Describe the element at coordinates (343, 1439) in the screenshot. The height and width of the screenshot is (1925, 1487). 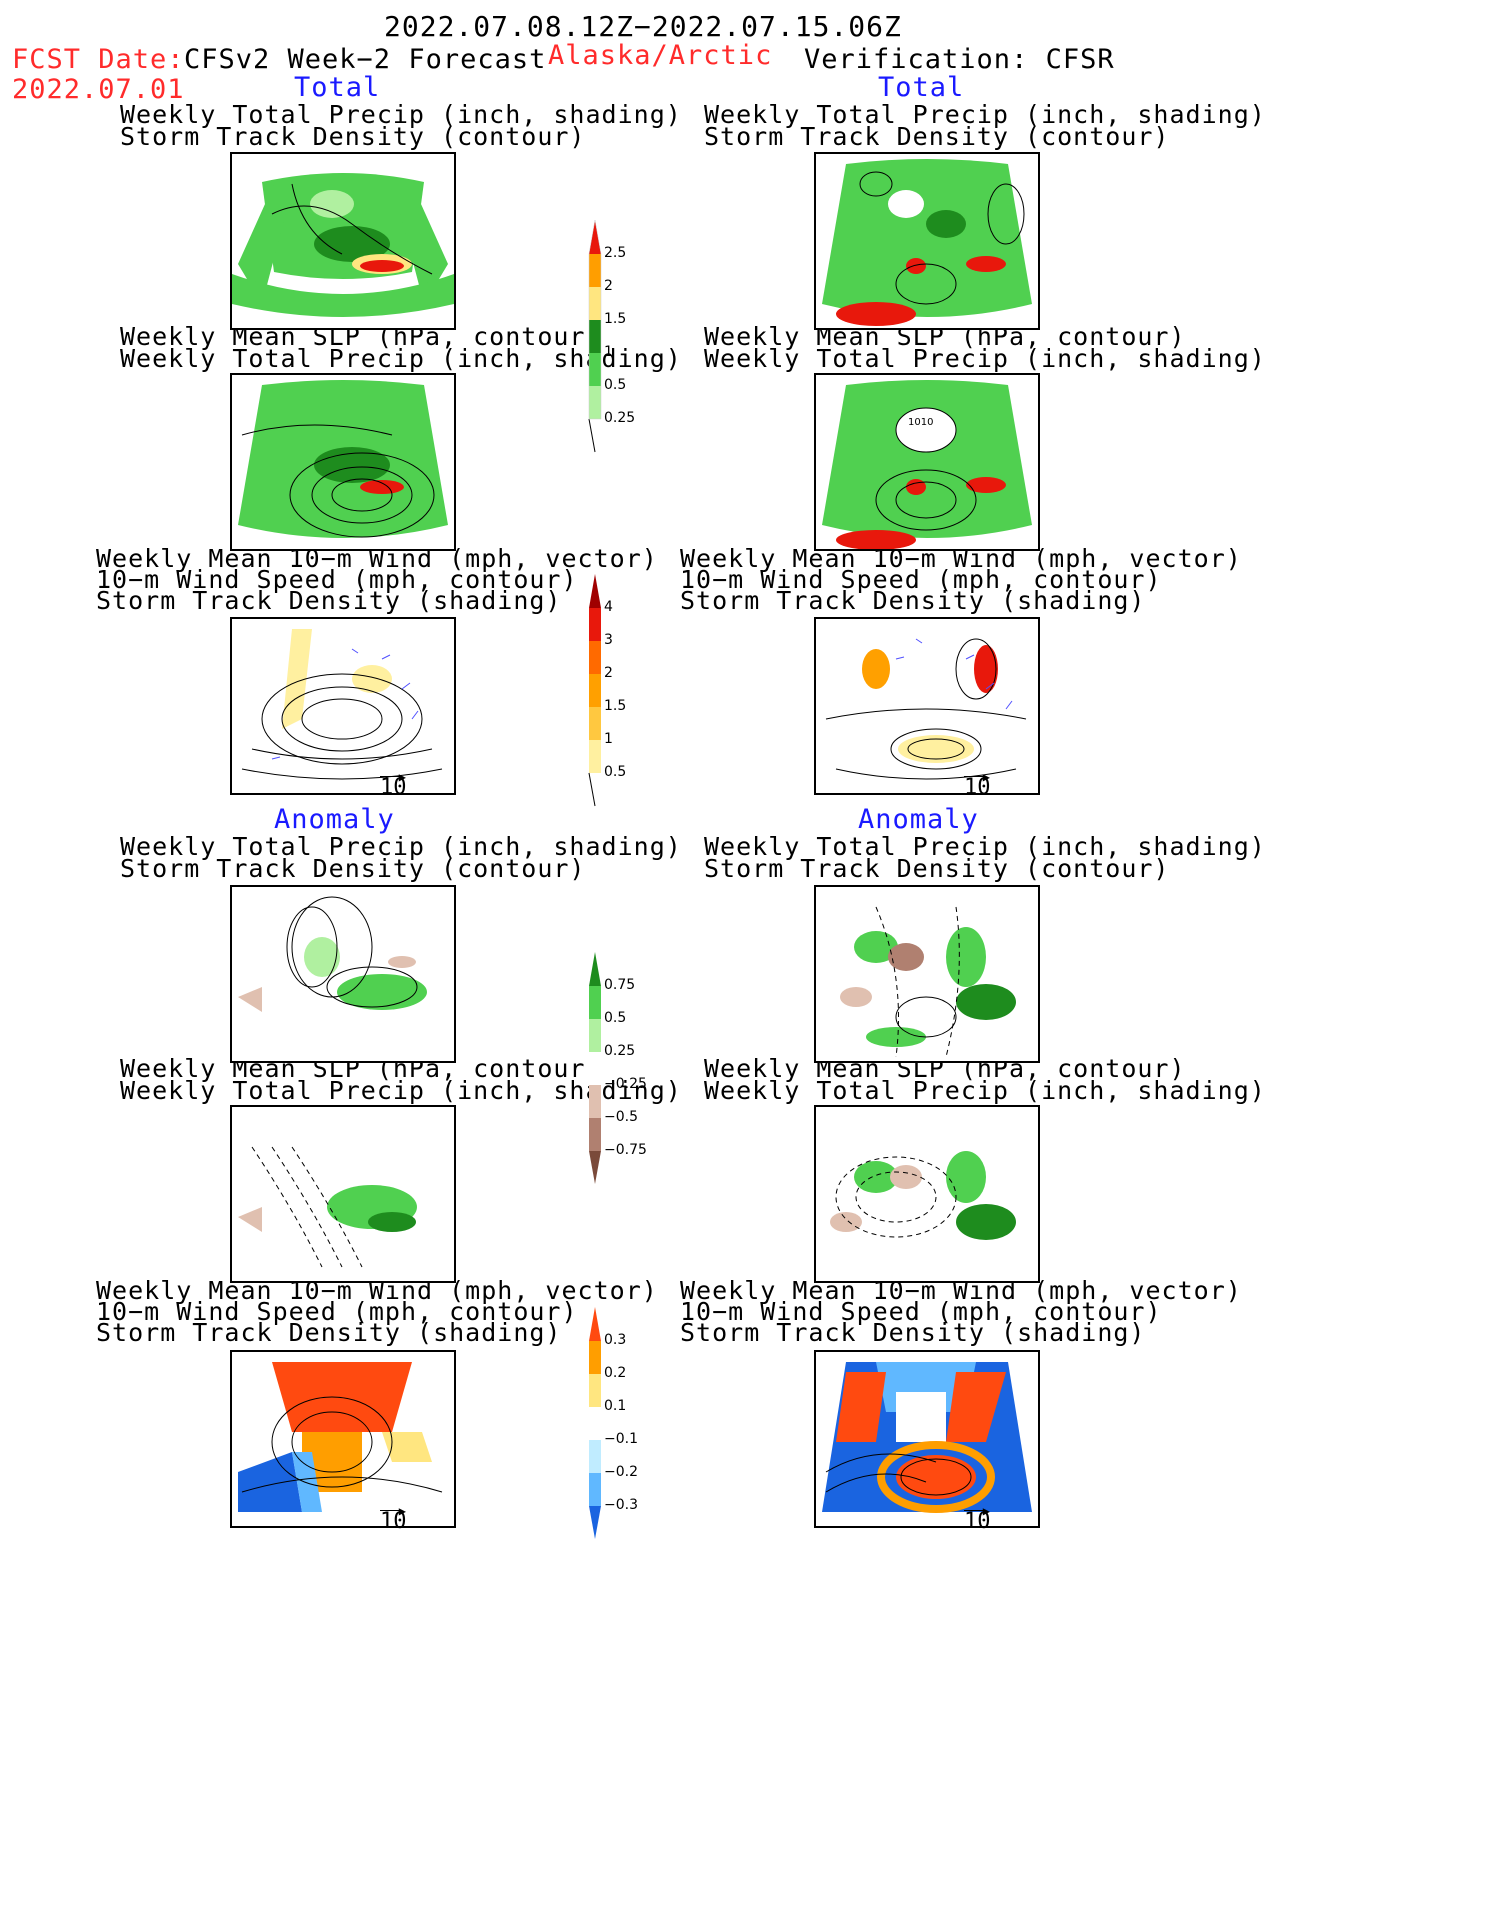
I see `map-forecast-anom-wind` at that location.